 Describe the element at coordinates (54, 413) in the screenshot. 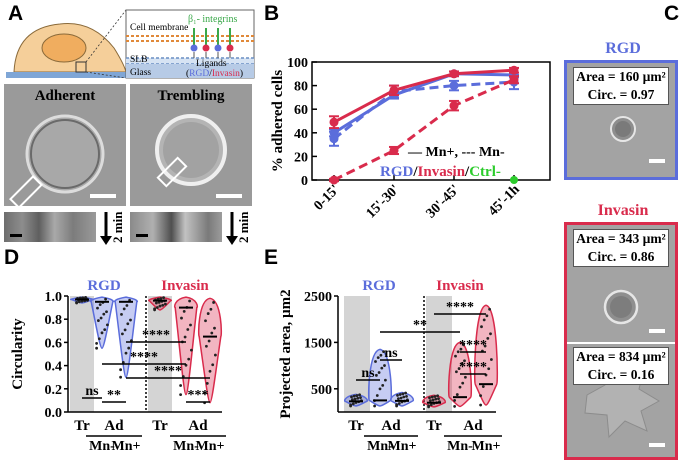

I see `y-tick-label: 0.0` at that location.